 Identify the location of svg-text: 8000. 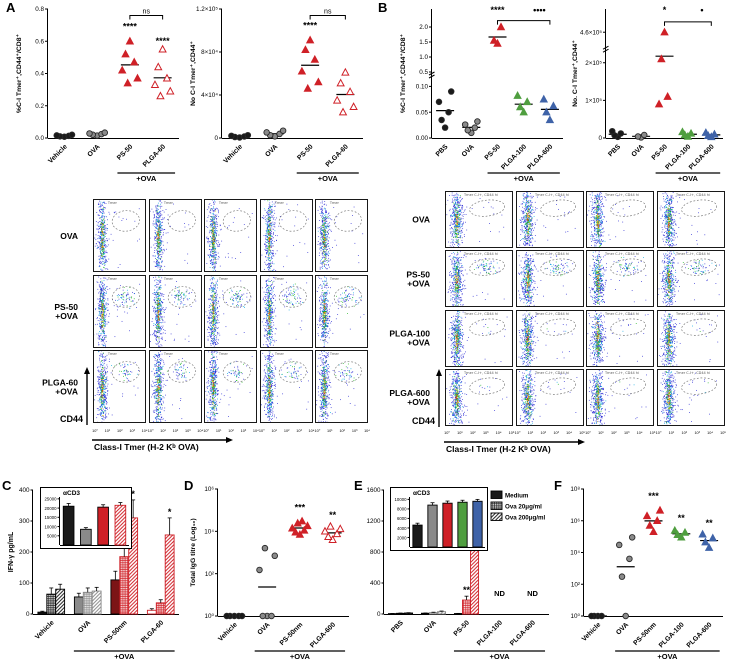
(402, 509).